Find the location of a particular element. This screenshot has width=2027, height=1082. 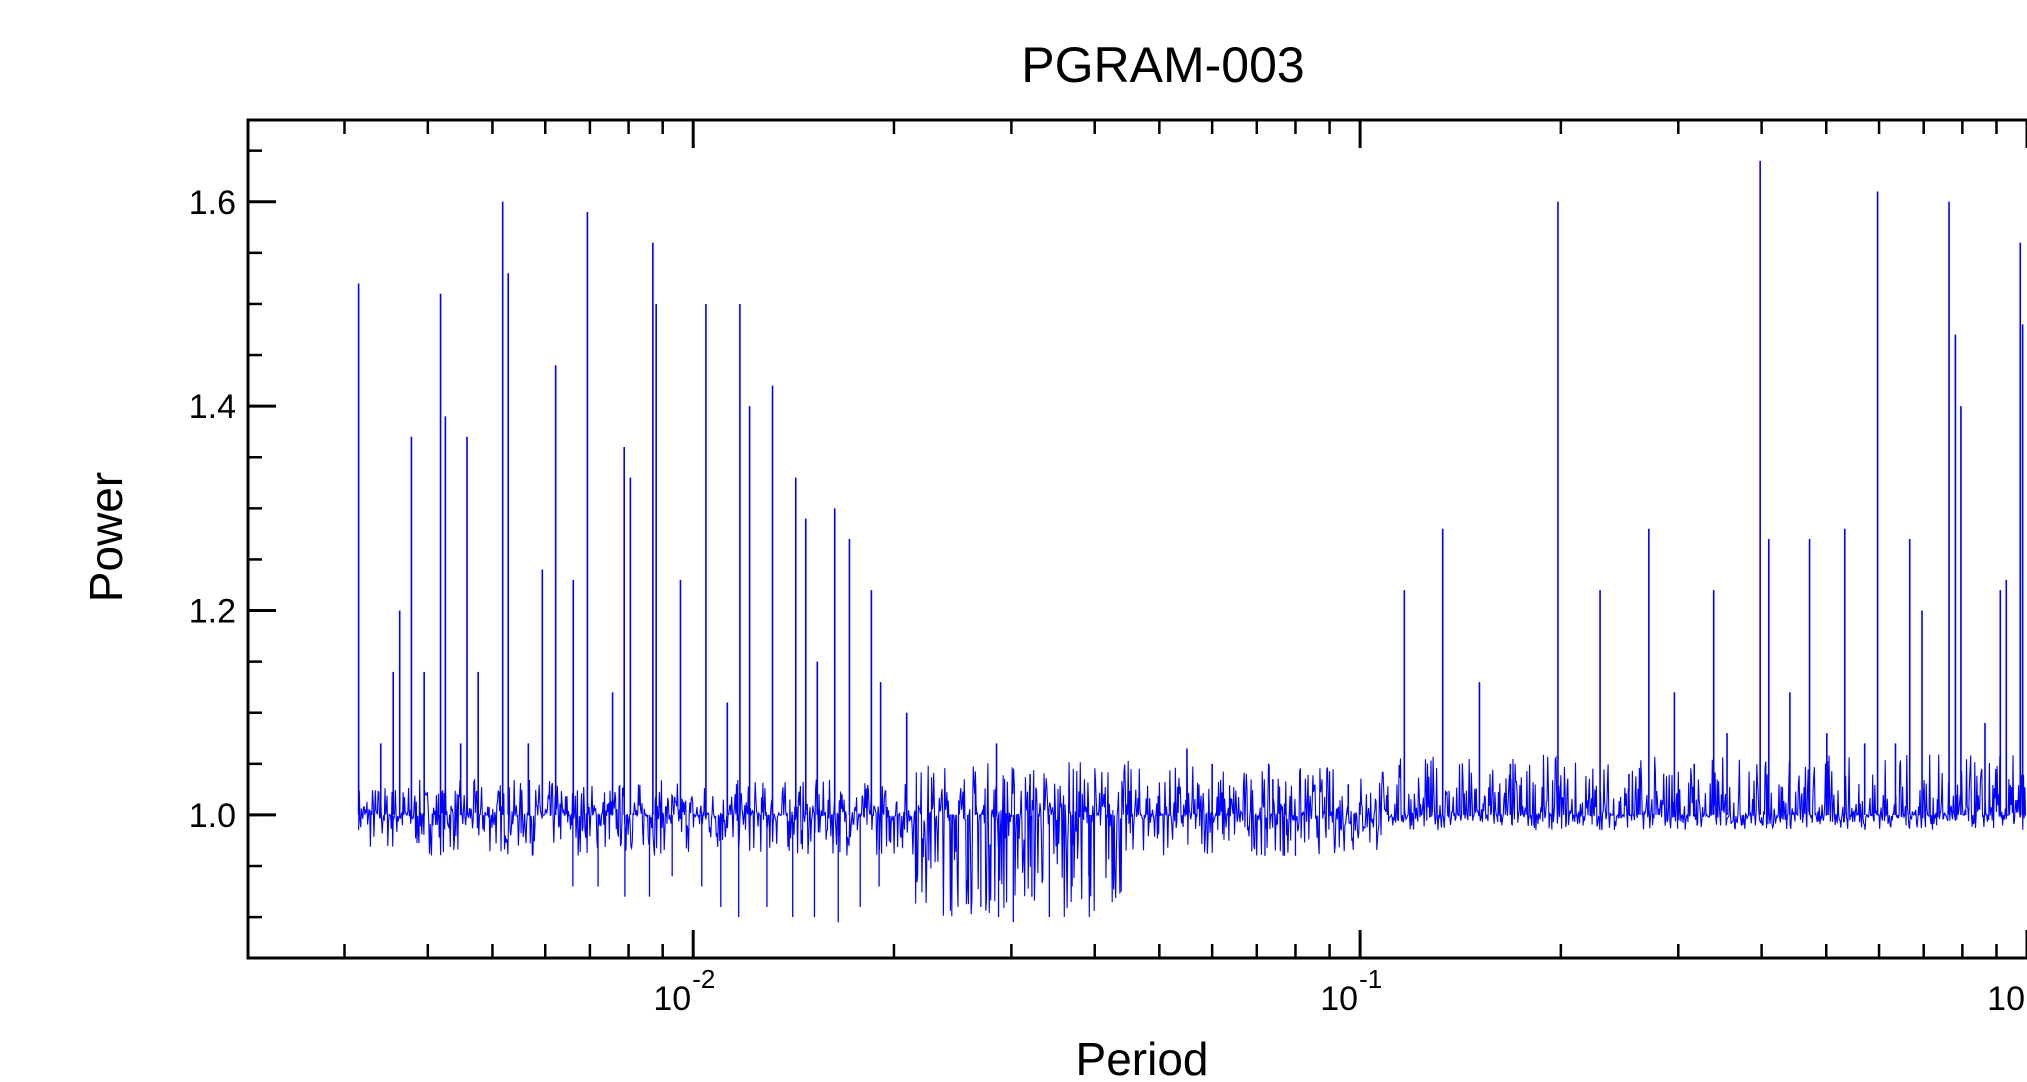

x-axis-label: Period is located at coordinates (1142, 1057).